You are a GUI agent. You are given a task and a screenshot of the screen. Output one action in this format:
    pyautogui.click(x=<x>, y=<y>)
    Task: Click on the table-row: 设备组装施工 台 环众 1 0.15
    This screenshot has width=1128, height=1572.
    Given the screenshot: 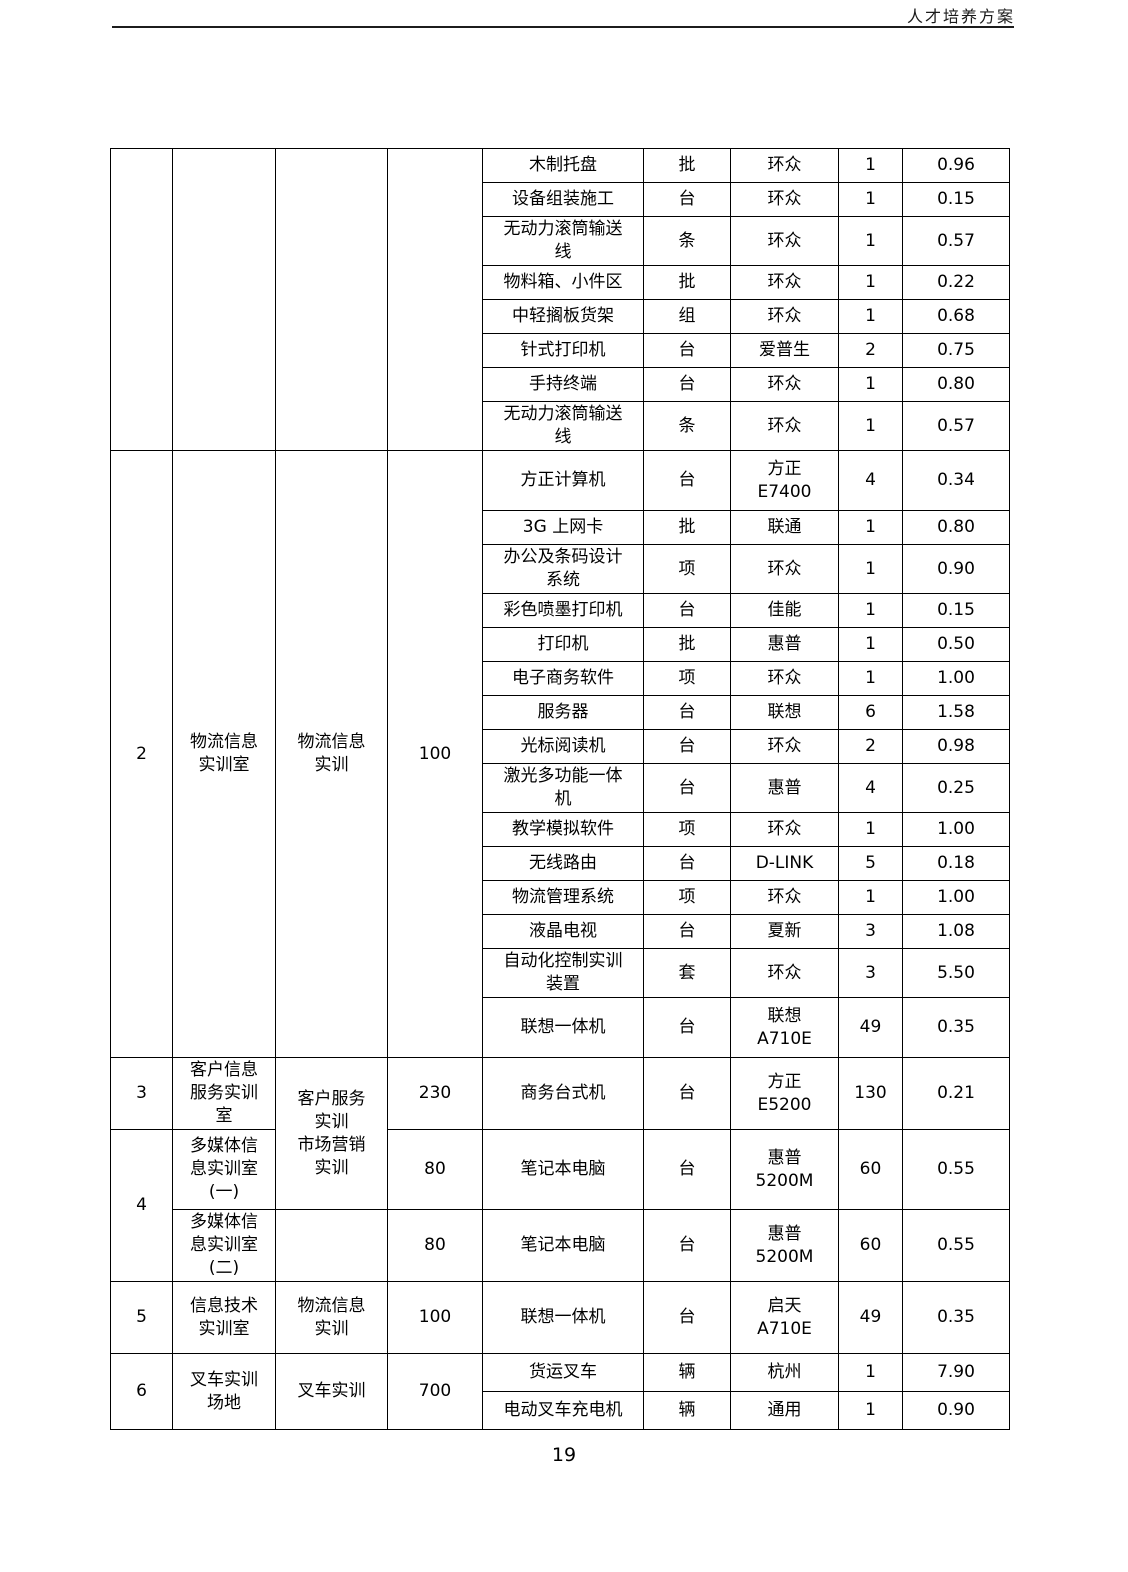 What is the action you would take?
    pyautogui.click(x=560, y=199)
    